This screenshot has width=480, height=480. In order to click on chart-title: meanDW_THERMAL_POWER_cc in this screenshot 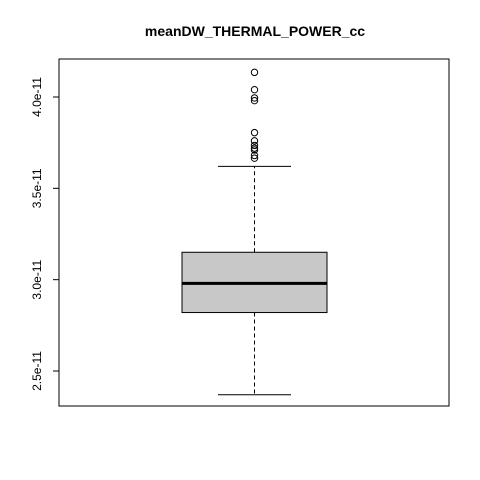, I will do `click(255, 31)`.